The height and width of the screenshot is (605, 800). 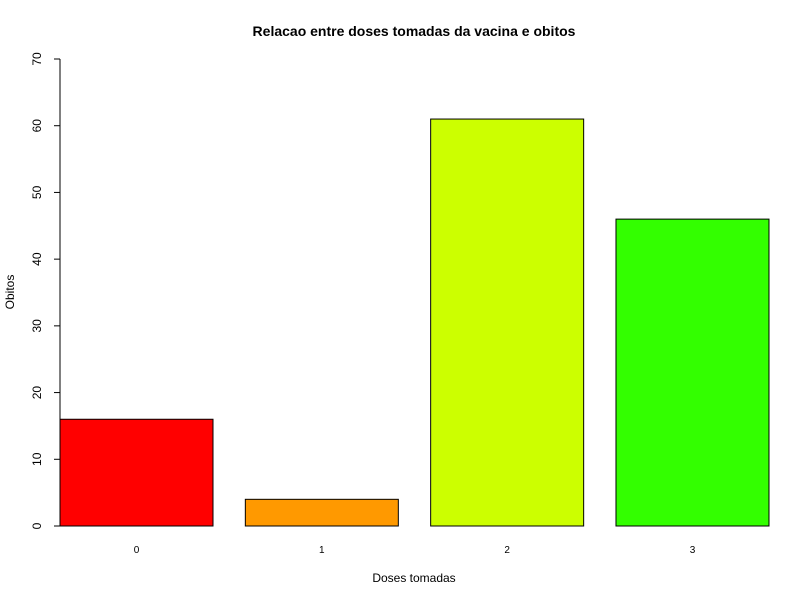 What do you see at coordinates (37, 525) in the screenshot?
I see `y-tick-label: 0` at bounding box center [37, 525].